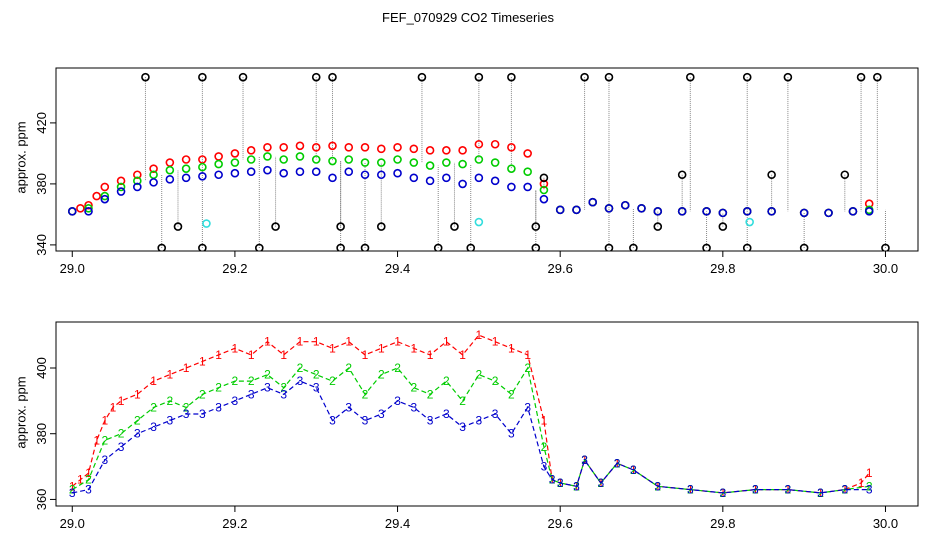 This screenshot has width=936, height=540. What do you see at coordinates (722, 523) in the screenshot?
I see `x-tick-label: 29.8` at bounding box center [722, 523].